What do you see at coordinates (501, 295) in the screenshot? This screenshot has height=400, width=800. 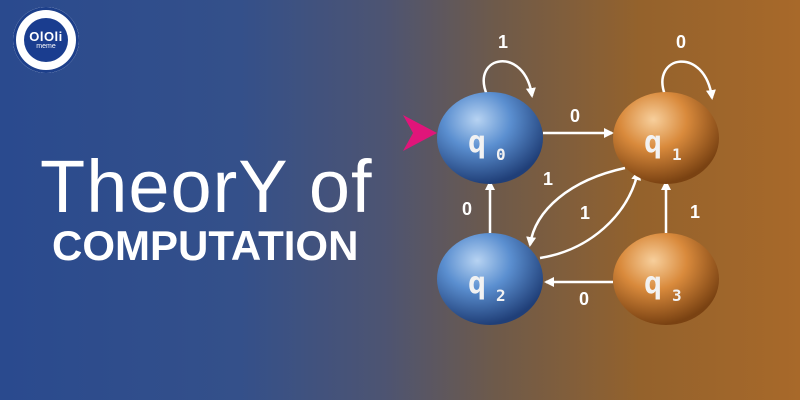 I see `state-q2-sub: 2` at bounding box center [501, 295].